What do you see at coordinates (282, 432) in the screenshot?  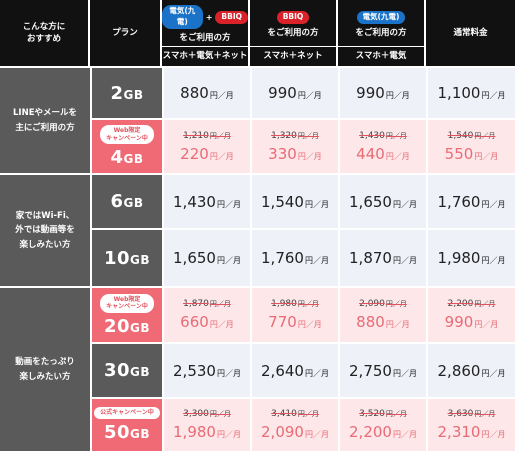 I see `campaign-price-value: 2,090` at bounding box center [282, 432].